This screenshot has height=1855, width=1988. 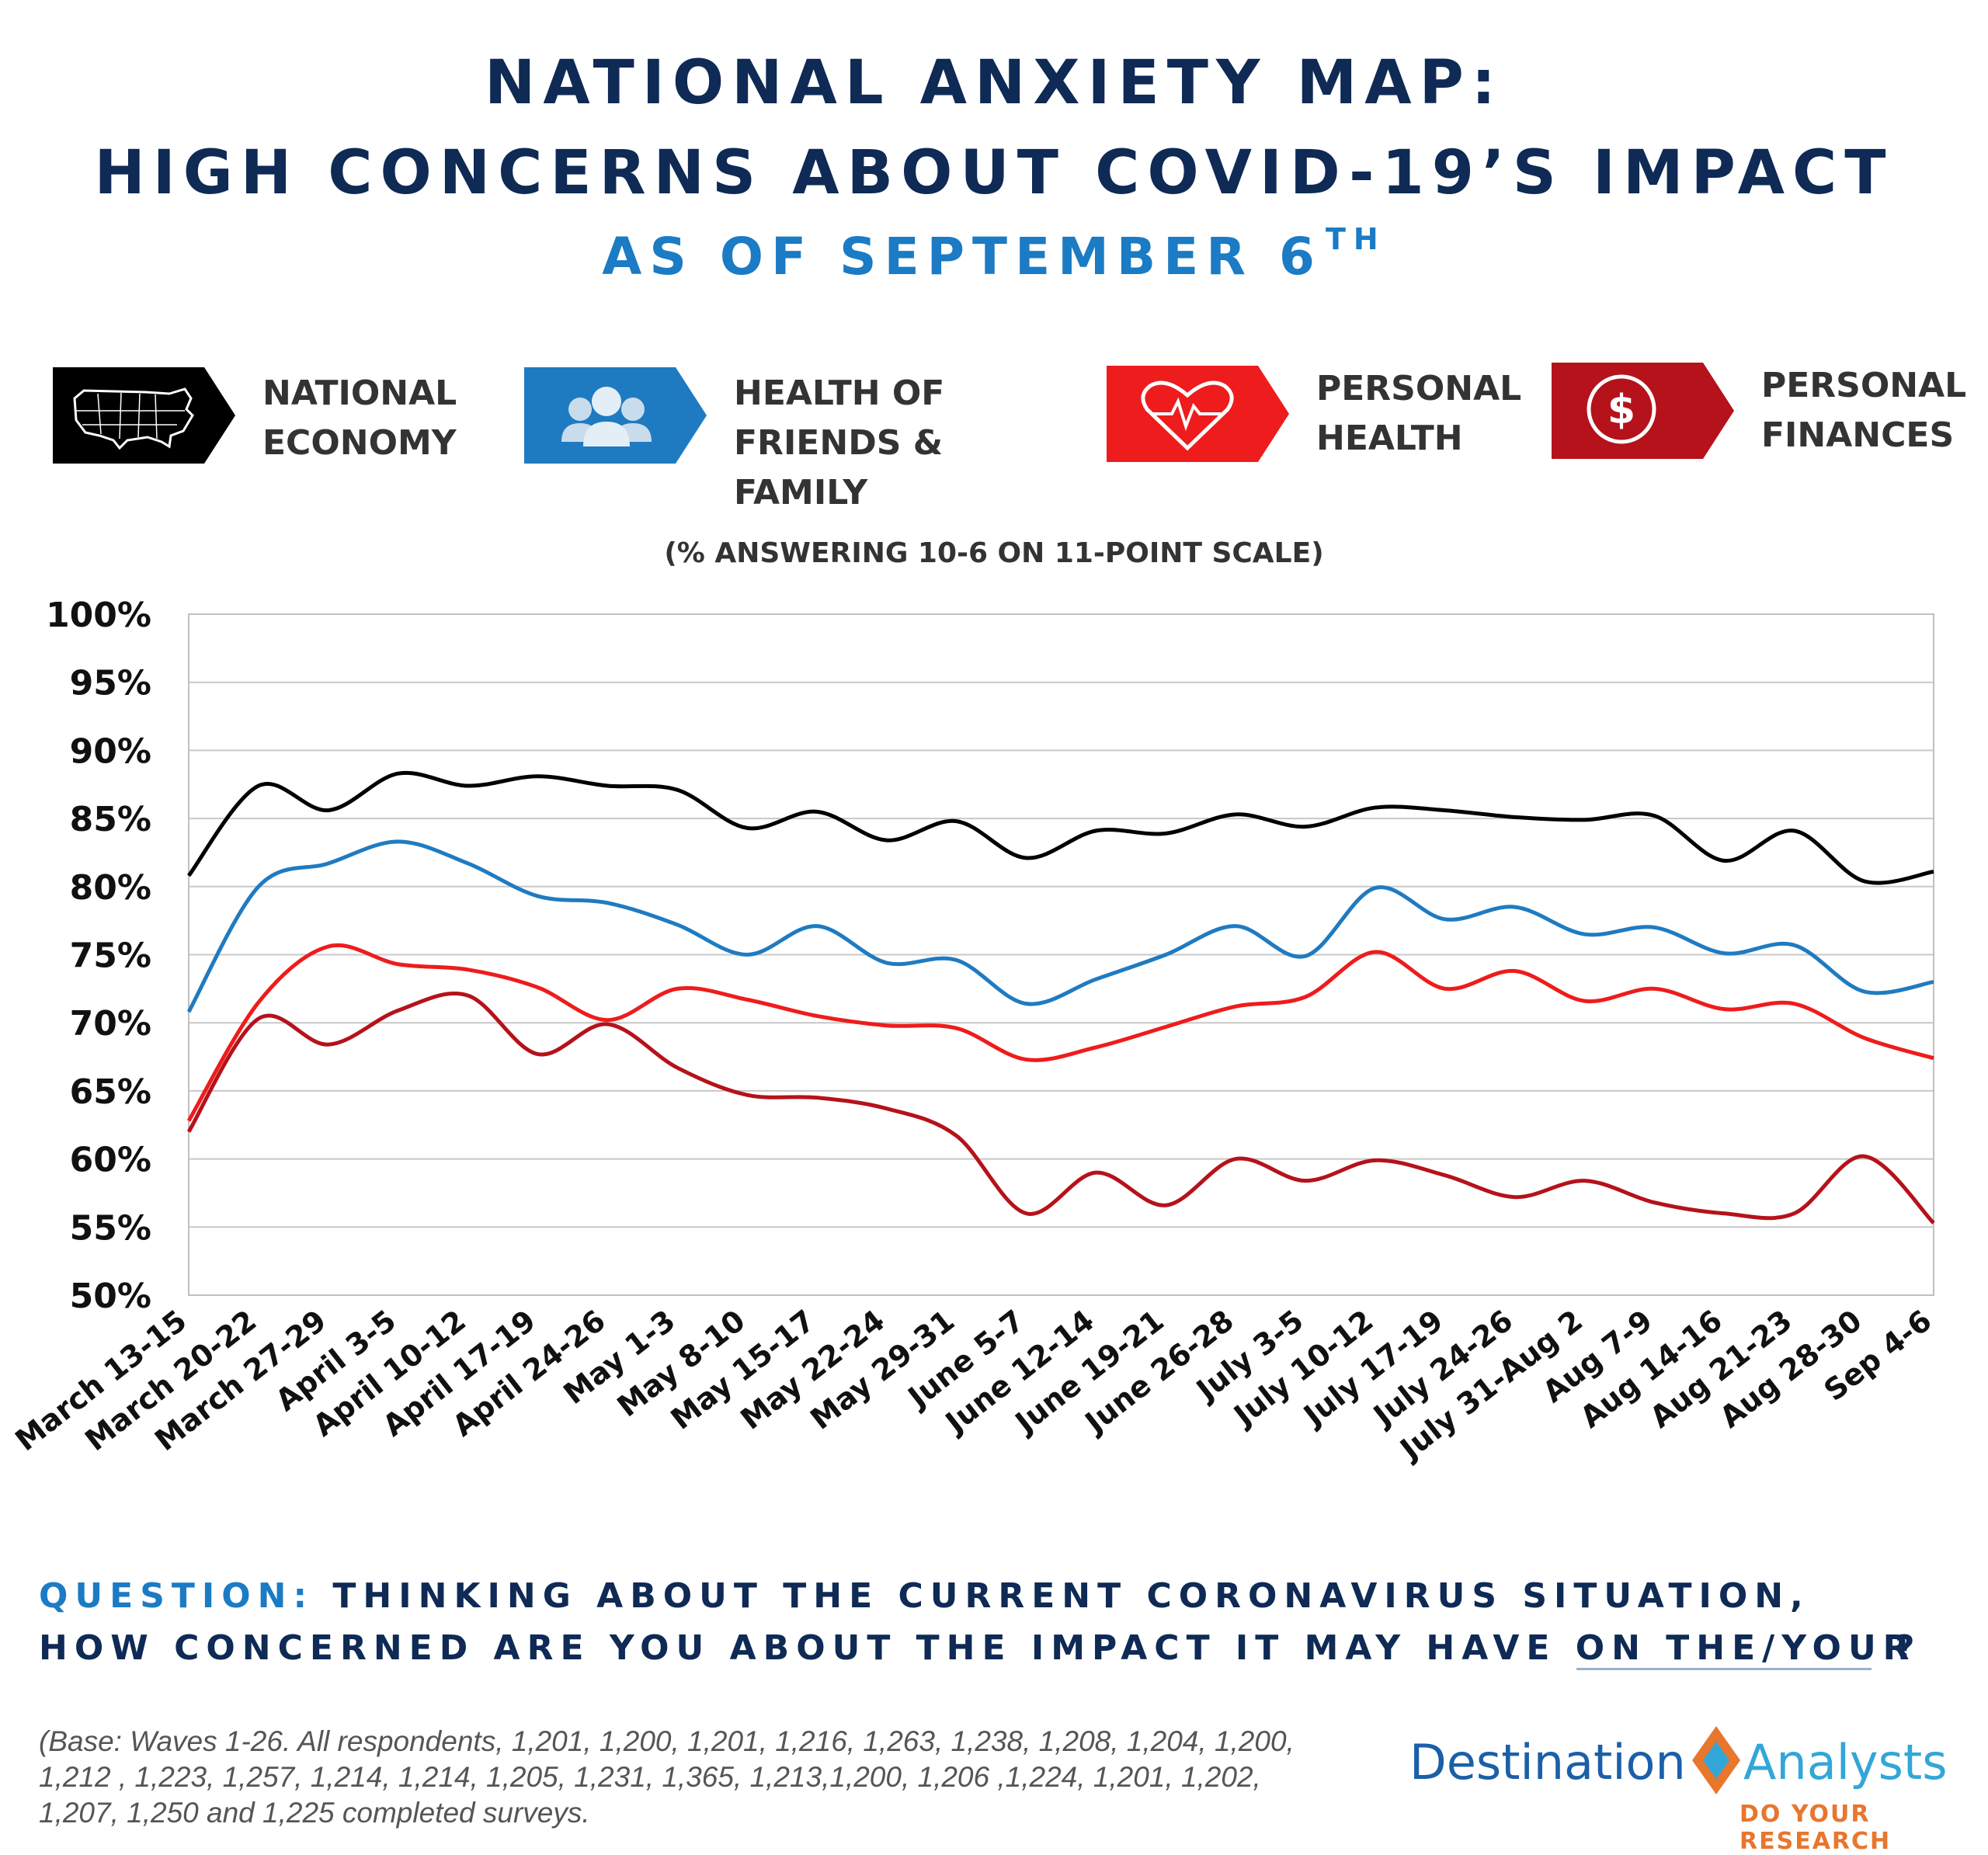 What do you see at coordinates (1845, 1762) in the screenshot?
I see `logo-text-right: Analysts` at bounding box center [1845, 1762].